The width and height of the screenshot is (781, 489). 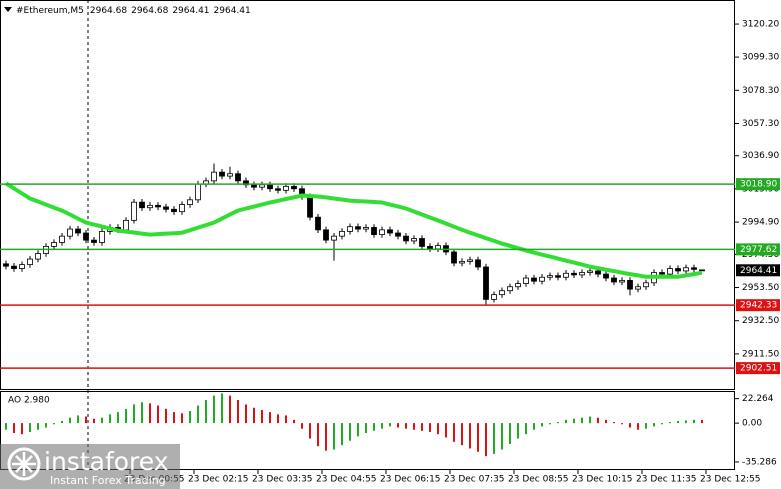 What do you see at coordinates (8, 9) in the screenshot?
I see `menu-arrow` at bounding box center [8, 9].